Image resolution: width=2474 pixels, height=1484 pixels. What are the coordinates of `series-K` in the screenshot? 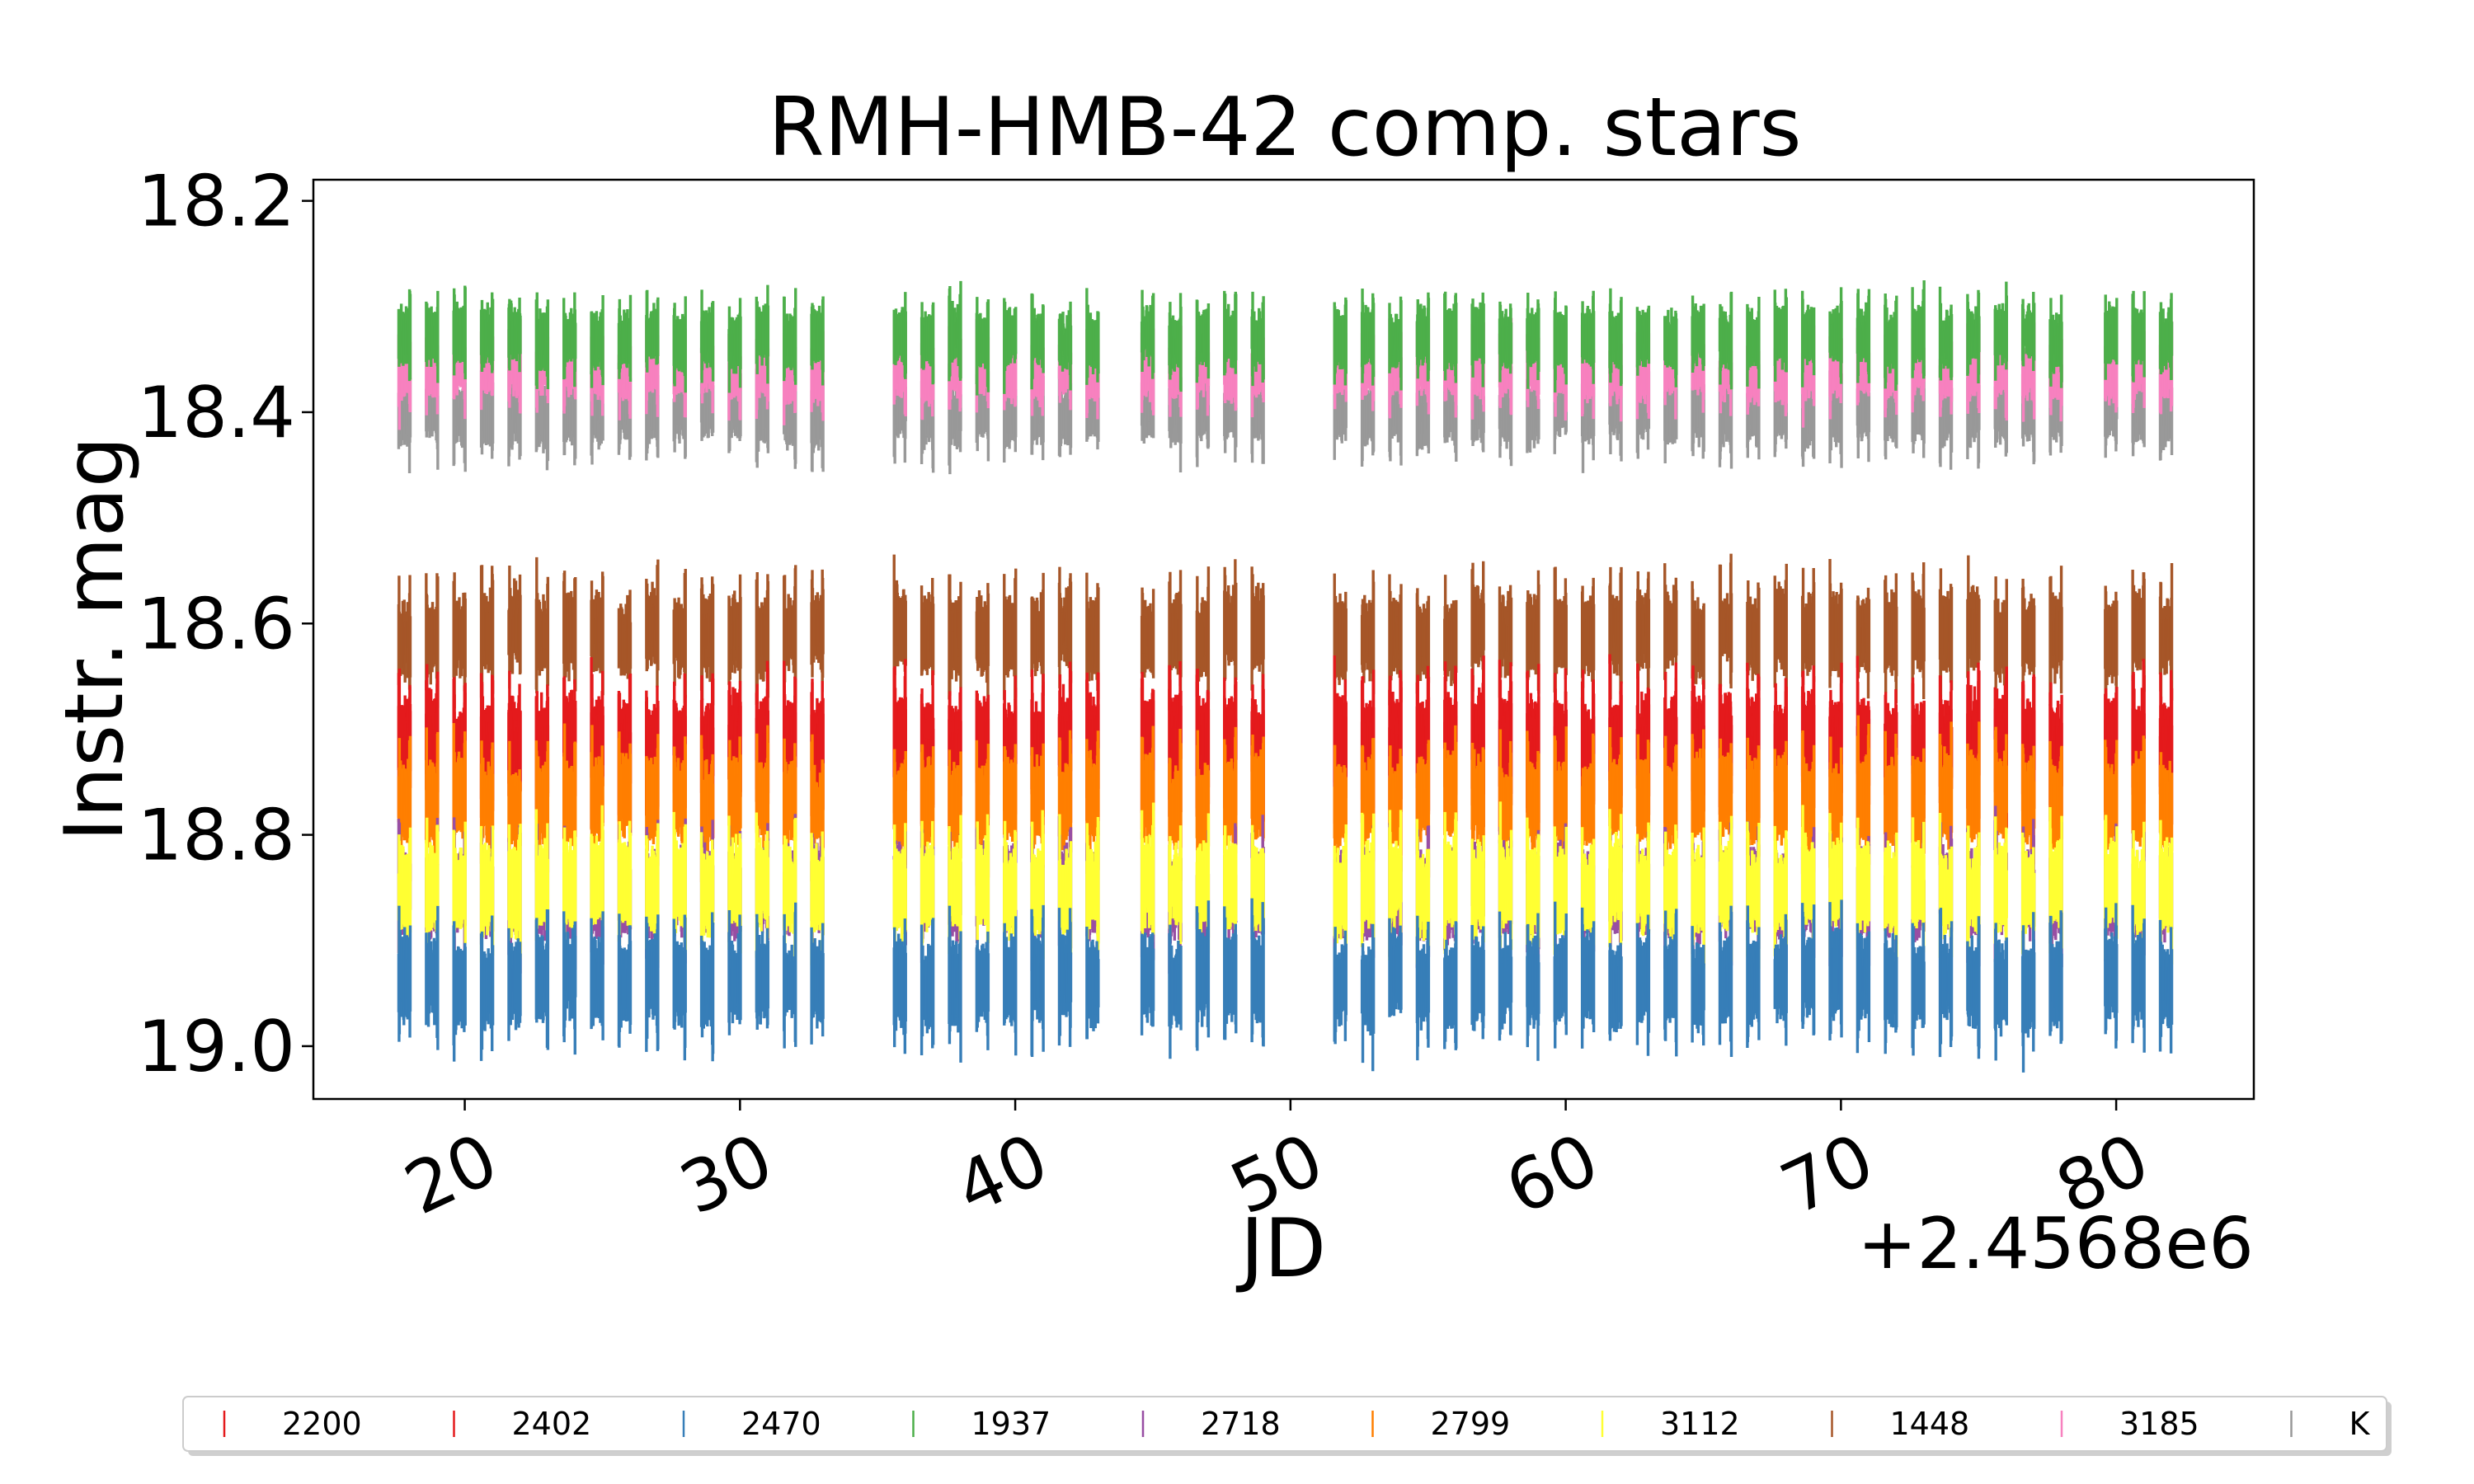 It's located at (1285, 412).